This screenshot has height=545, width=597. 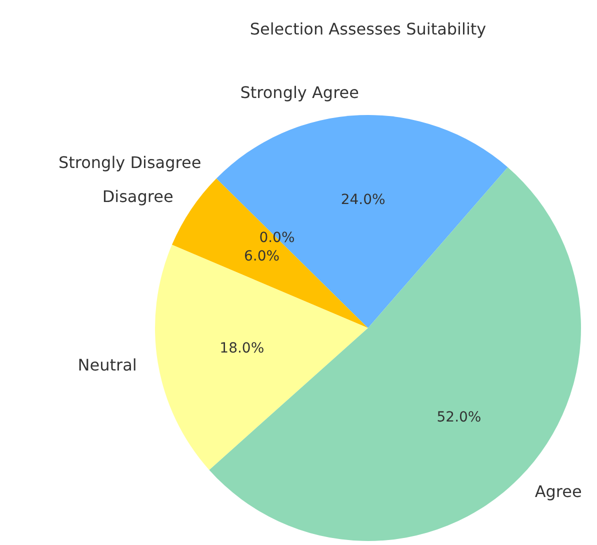 What do you see at coordinates (107, 365) in the screenshot?
I see `slice-label: Neutral` at bounding box center [107, 365].